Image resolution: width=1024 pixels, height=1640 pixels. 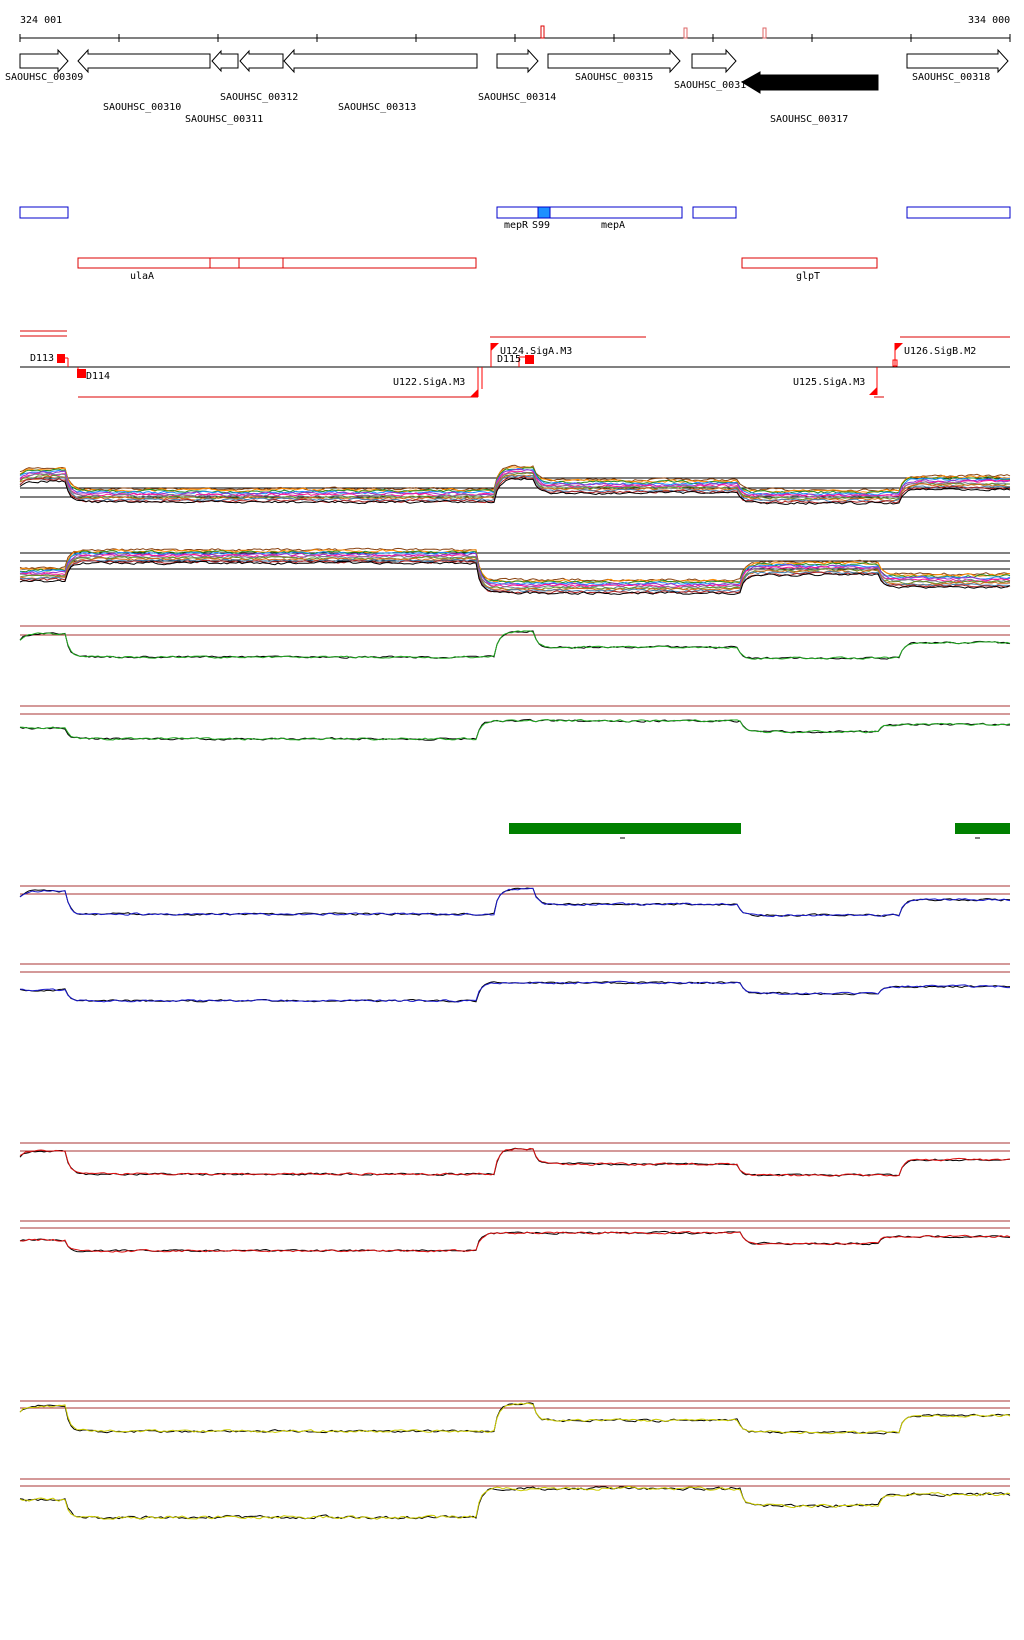 What do you see at coordinates (759, 831) in the screenshot?
I see `green-region-bars` at bounding box center [759, 831].